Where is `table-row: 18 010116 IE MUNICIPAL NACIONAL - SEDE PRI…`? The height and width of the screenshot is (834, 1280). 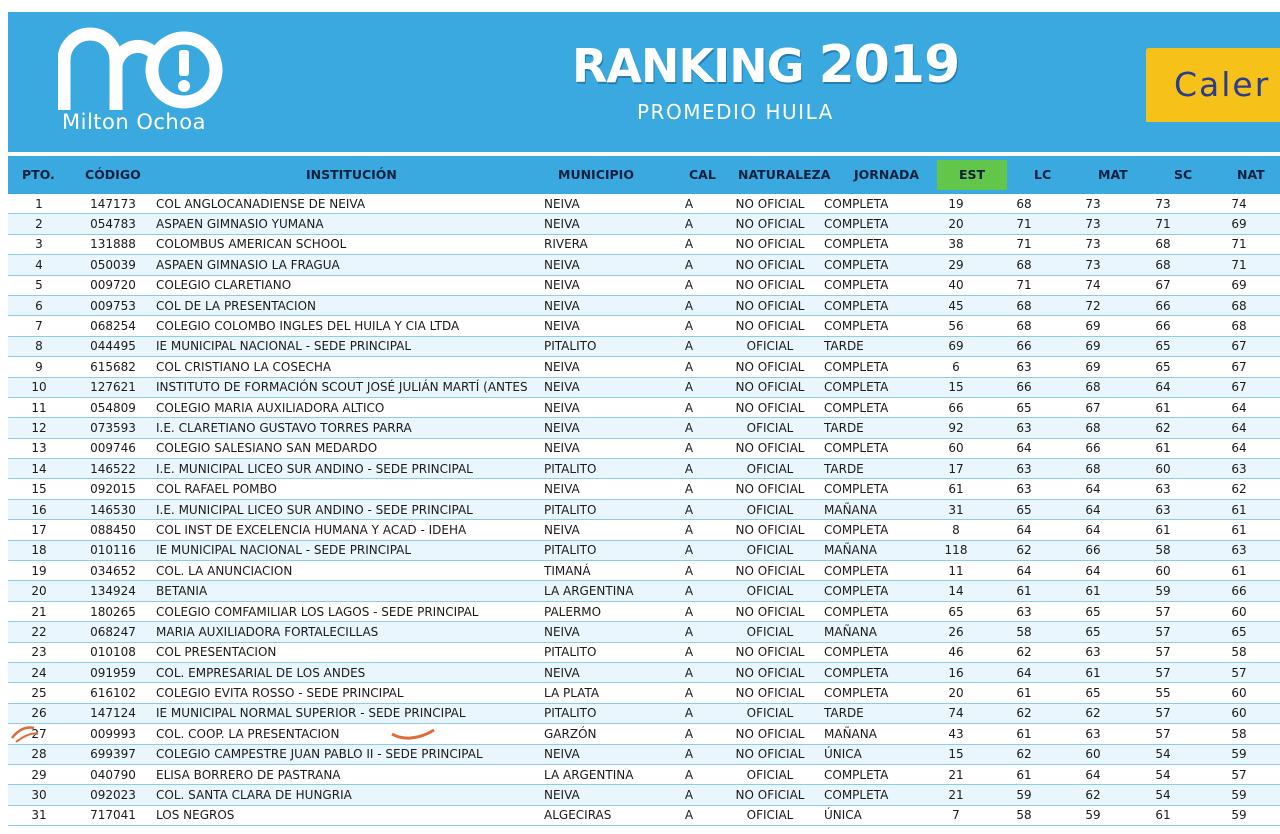
table-row: 18 010116 IE MUNICIPAL NACIONAL - SEDE PRI… is located at coordinates (644, 551).